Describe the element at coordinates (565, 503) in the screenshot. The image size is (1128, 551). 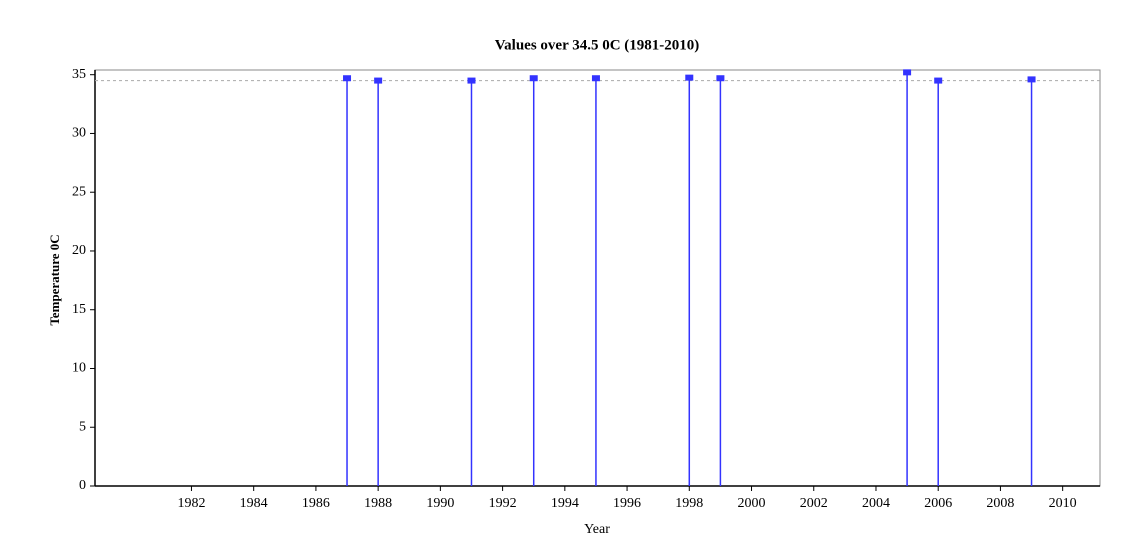
I see `x-tick-label: 1994` at that location.